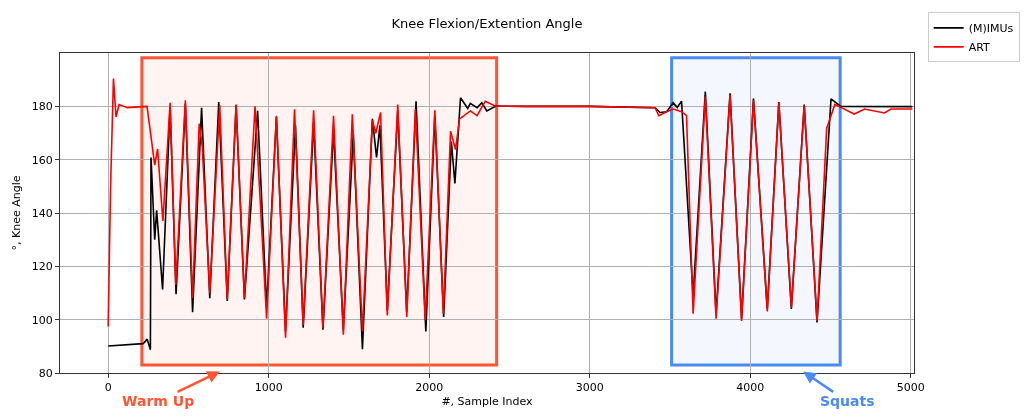 The height and width of the screenshot is (419, 1032). Describe the element at coordinates (42, 107) in the screenshot. I see `y-tick-label: 180` at that location.